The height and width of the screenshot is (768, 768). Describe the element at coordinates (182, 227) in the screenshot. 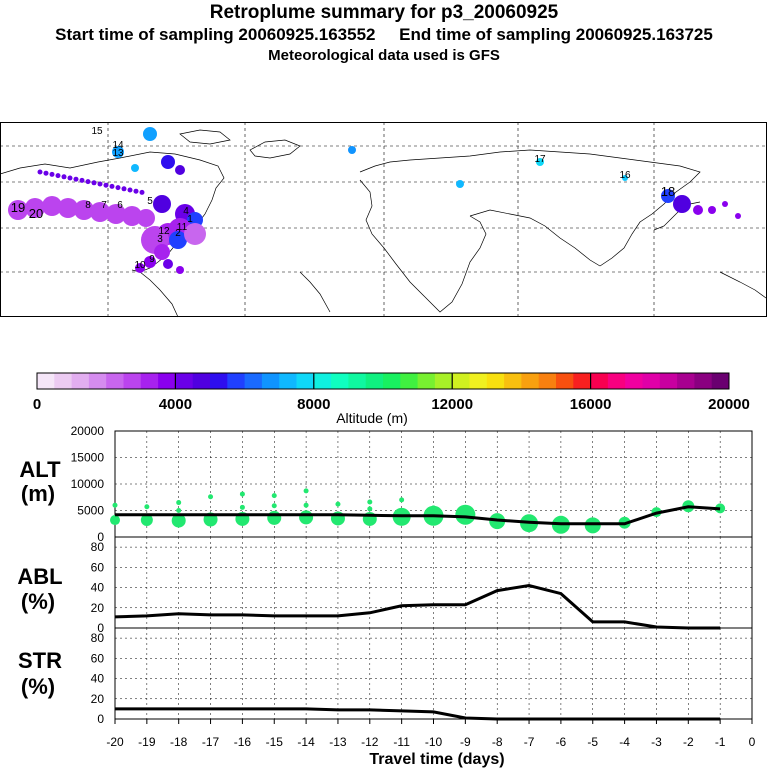

I see `map-point-label: 11` at that location.